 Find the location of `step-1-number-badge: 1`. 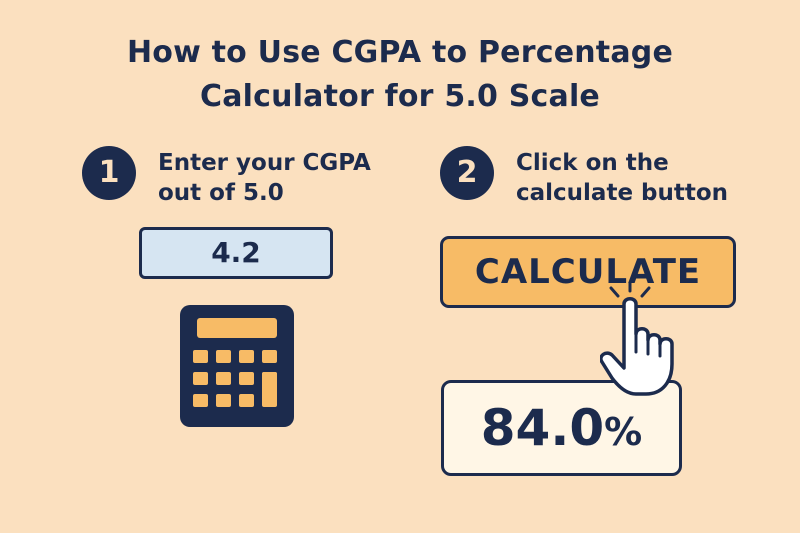

step-1-number-badge: 1 is located at coordinates (109, 173).